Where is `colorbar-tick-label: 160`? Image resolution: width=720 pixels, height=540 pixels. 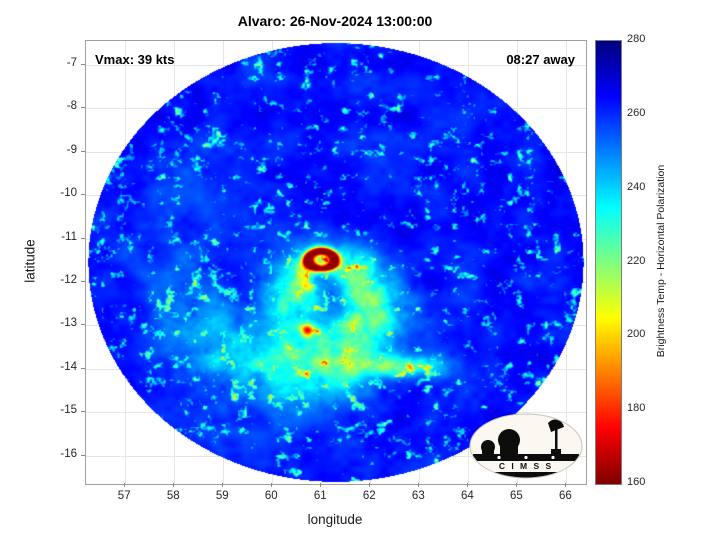 colorbar-tick-label: 160 is located at coordinates (636, 482).